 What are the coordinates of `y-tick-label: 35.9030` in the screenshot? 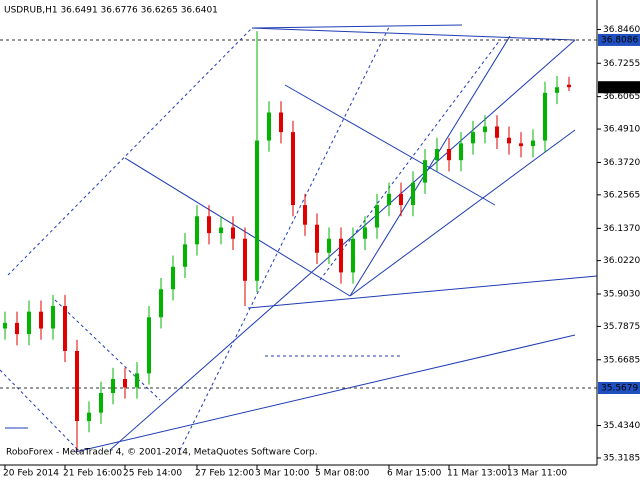 It's located at (621, 294).